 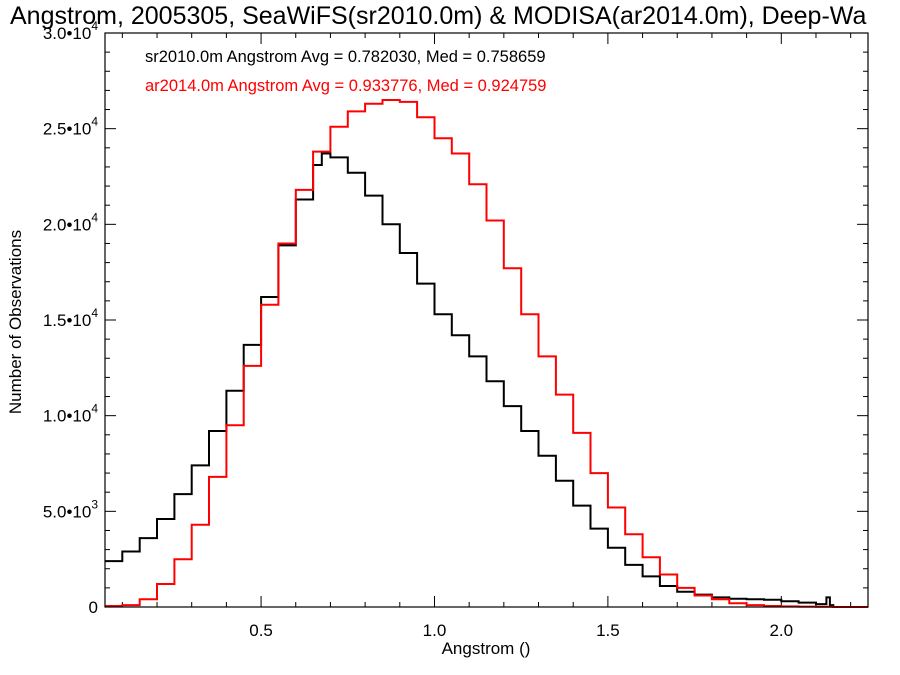 What do you see at coordinates (15, 322) in the screenshot?
I see `y-axis-label: Number of Observations` at bounding box center [15, 322].